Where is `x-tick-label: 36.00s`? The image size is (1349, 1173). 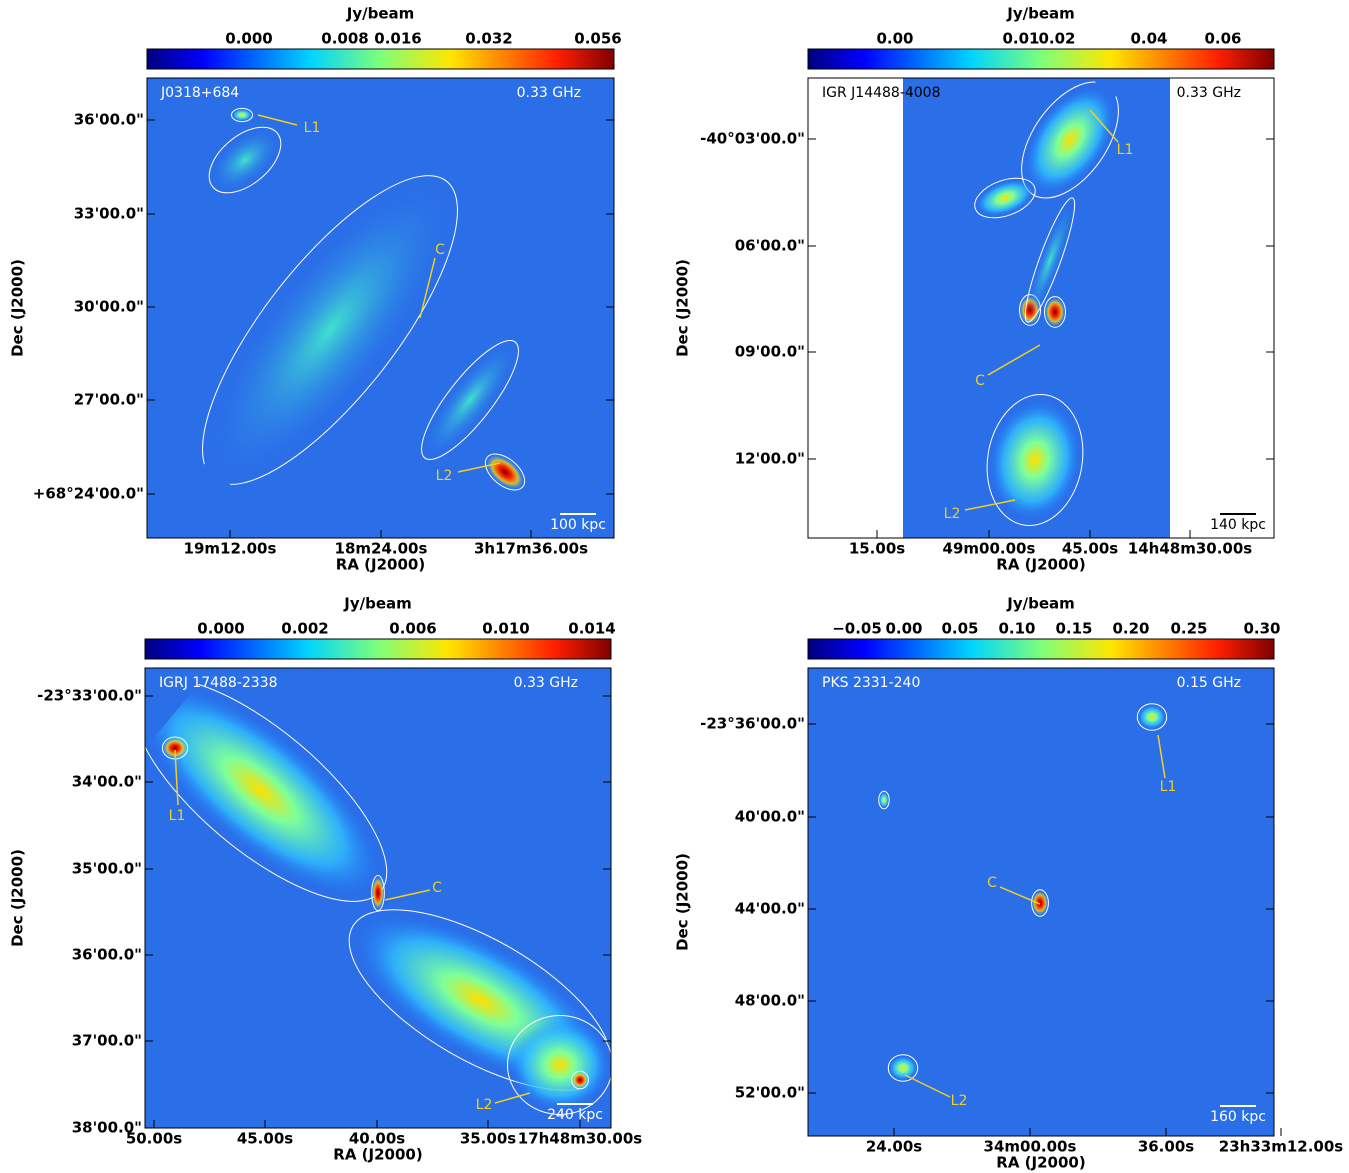
x-tick-label: 36.00s is located at coordinates (1166, 1147).